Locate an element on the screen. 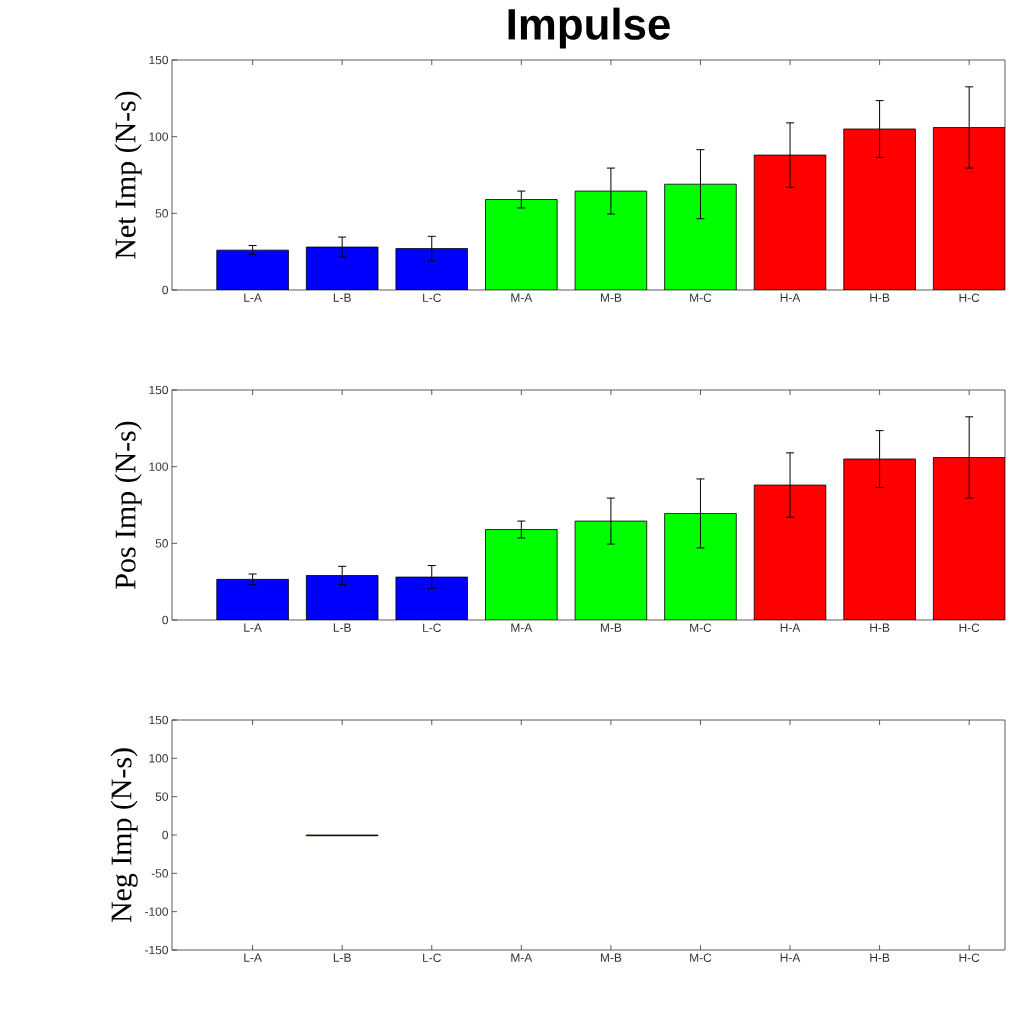 Image resolution: width=1013 pixels, height=1009 pixels. chart-title: Impulse is located at coordinates (589, 28).